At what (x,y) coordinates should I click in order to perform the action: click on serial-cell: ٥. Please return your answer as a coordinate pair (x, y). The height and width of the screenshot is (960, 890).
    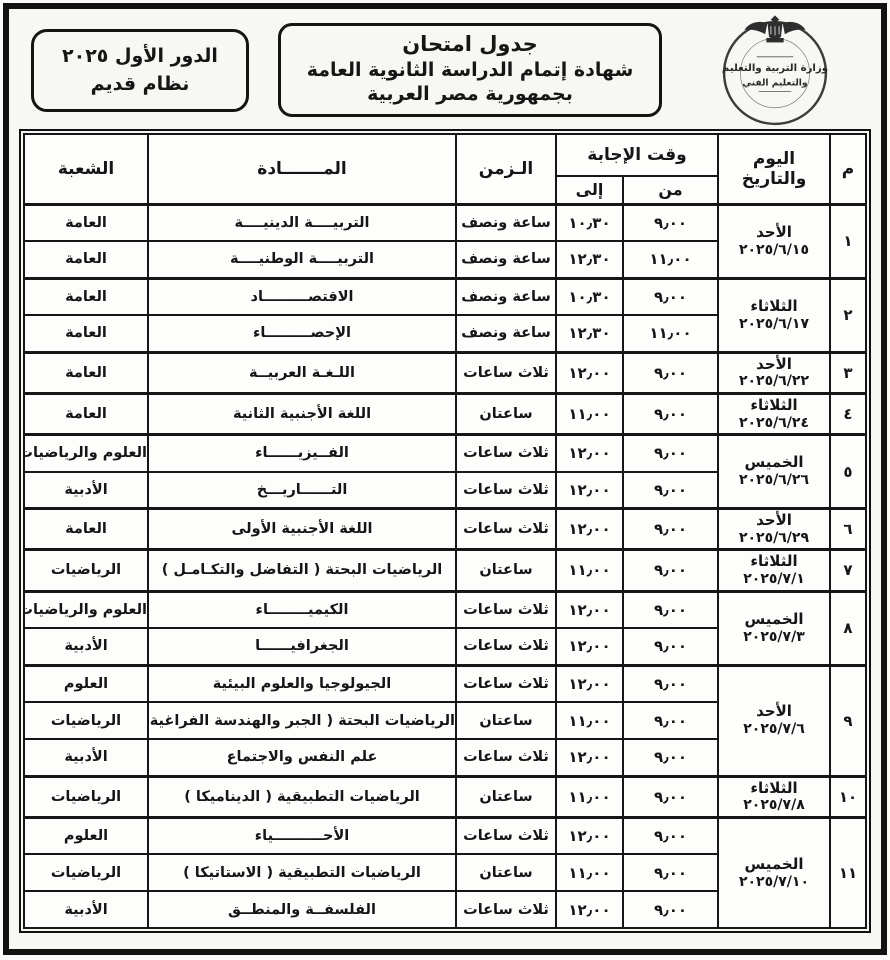
    Looking at the image, I should click on (848, 471).